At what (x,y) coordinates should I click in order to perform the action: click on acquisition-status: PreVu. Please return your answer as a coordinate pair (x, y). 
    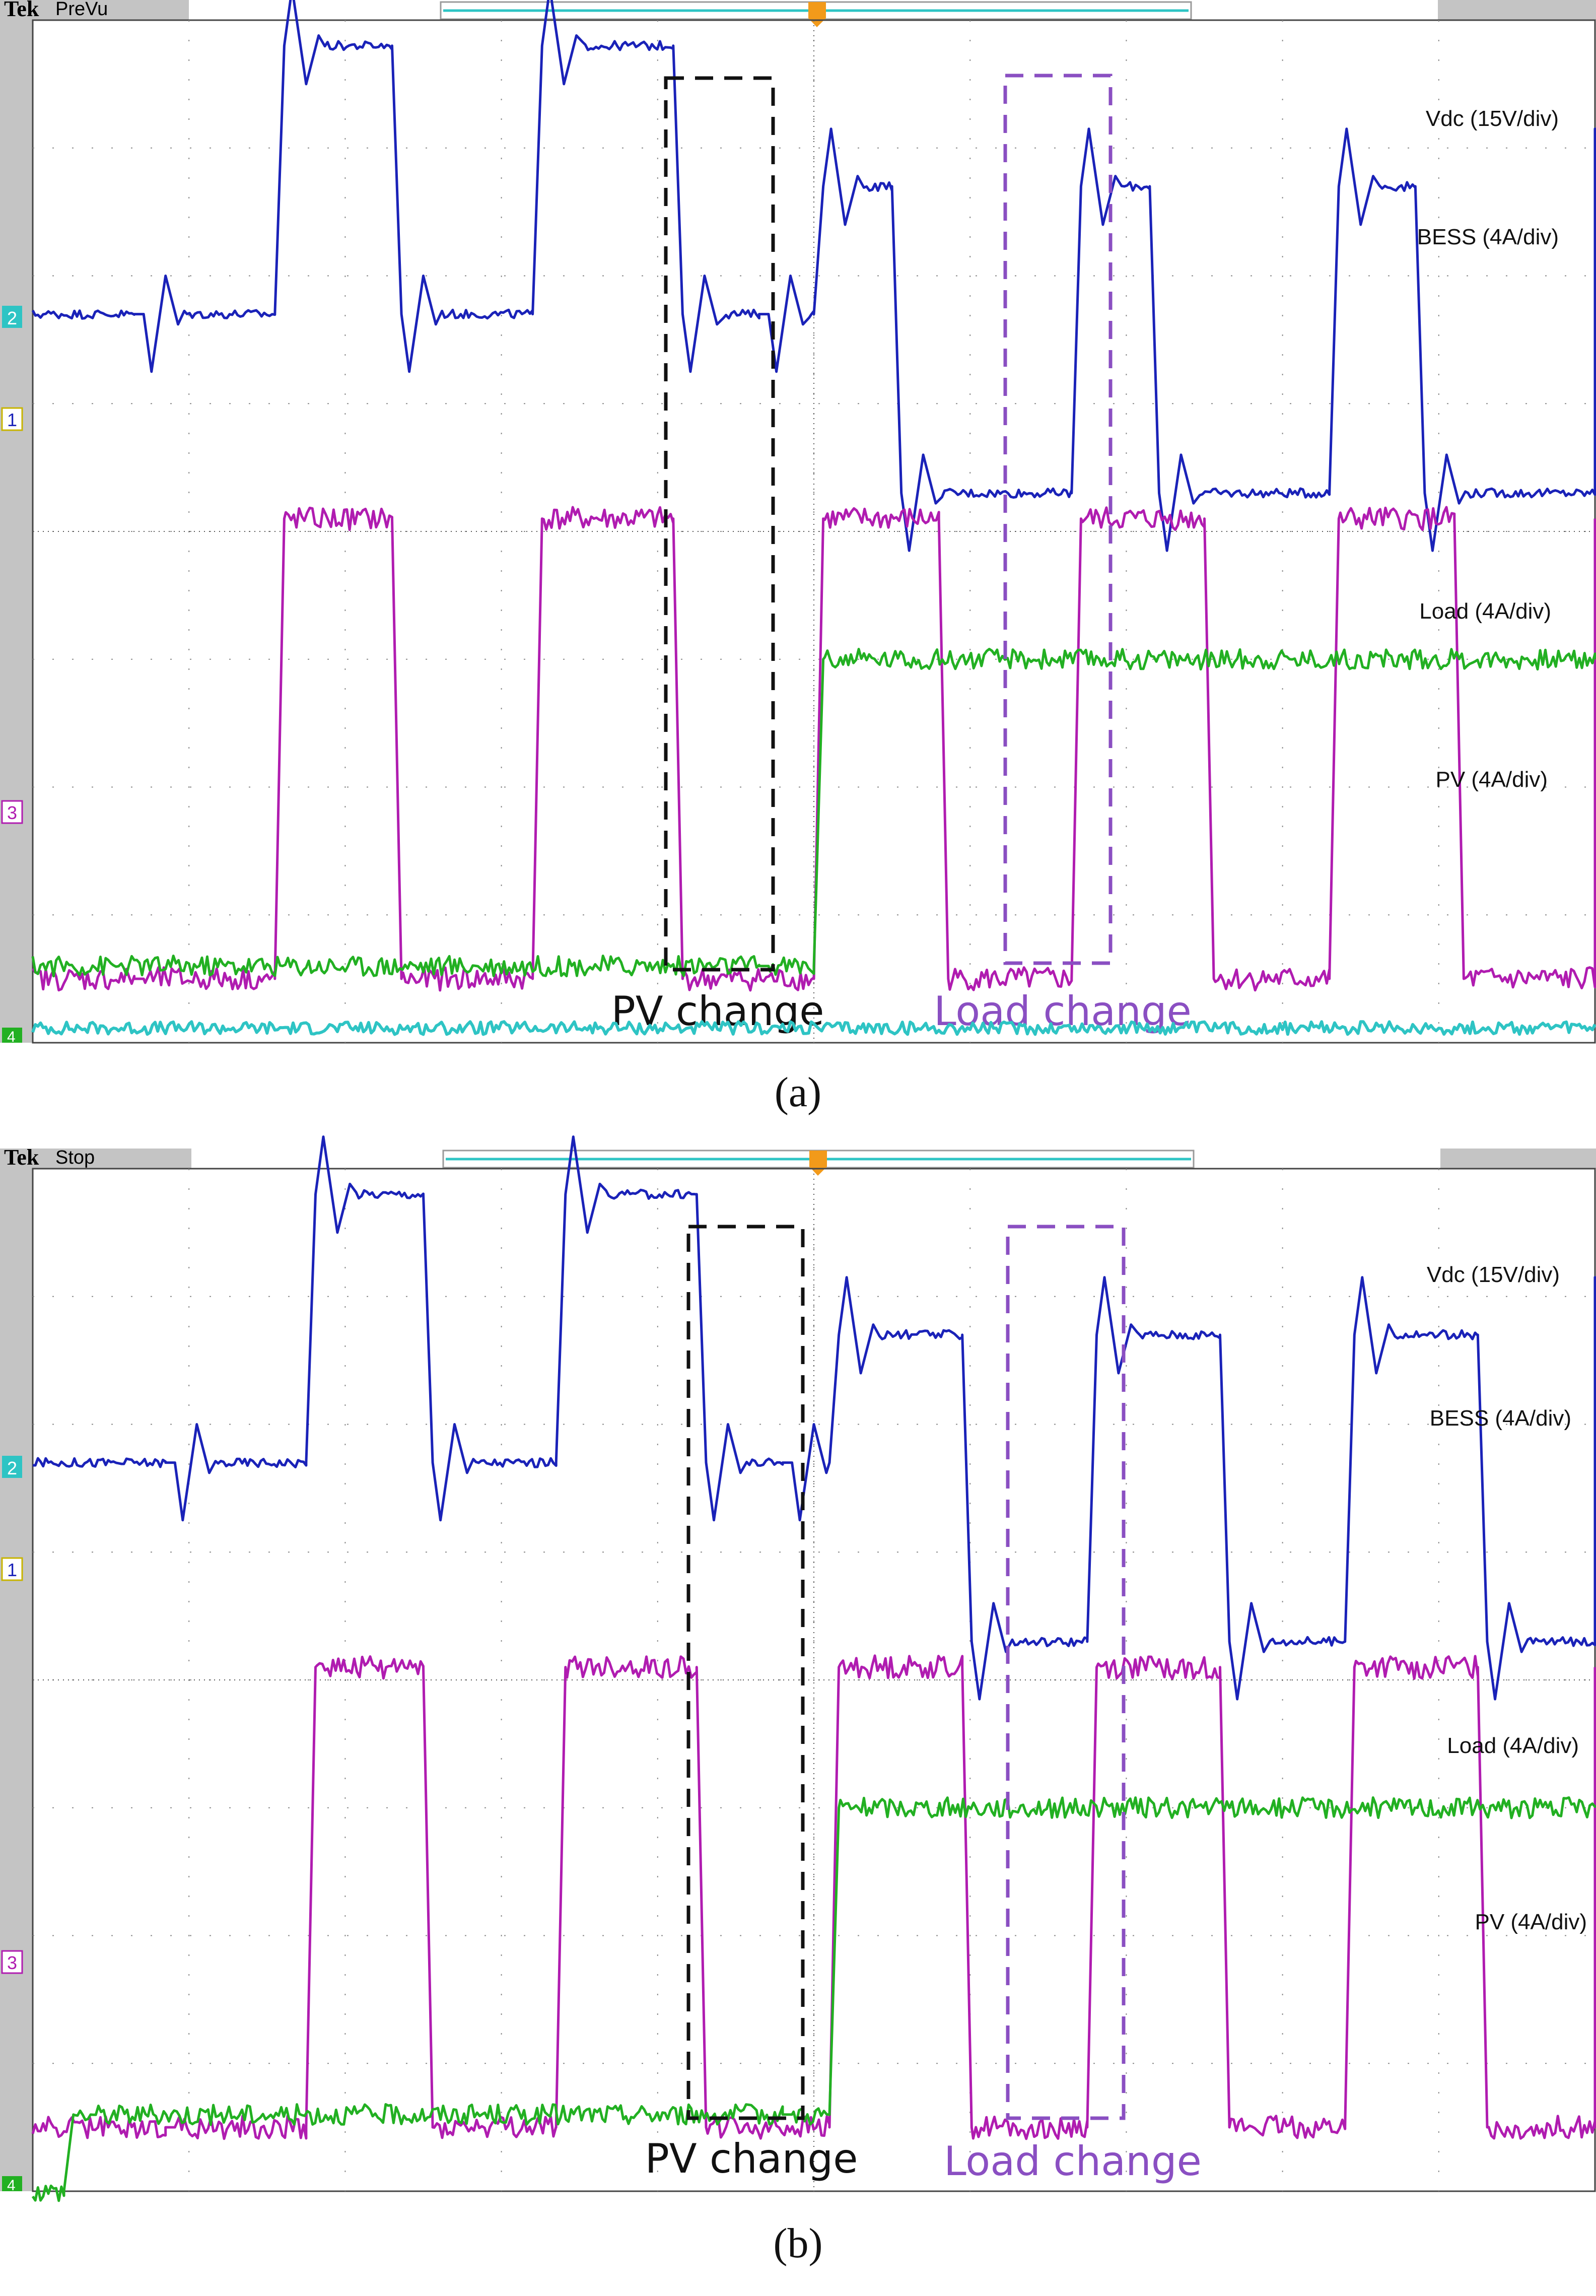
    Looking at the image, I should click on (82, 10).